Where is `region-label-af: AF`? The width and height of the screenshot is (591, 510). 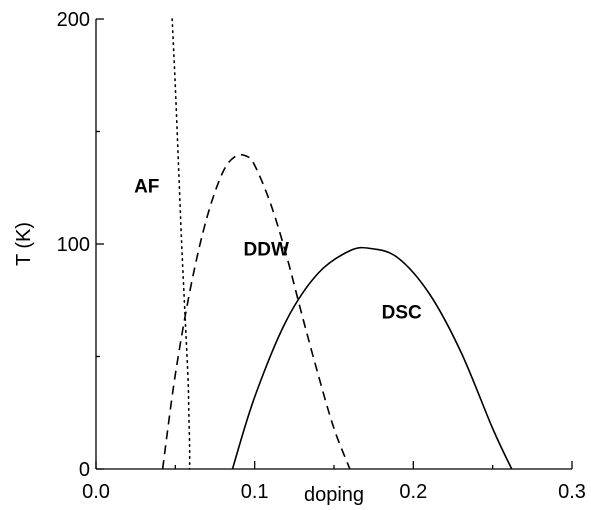 region-label-af: AF is located at coordinates (146, 186).